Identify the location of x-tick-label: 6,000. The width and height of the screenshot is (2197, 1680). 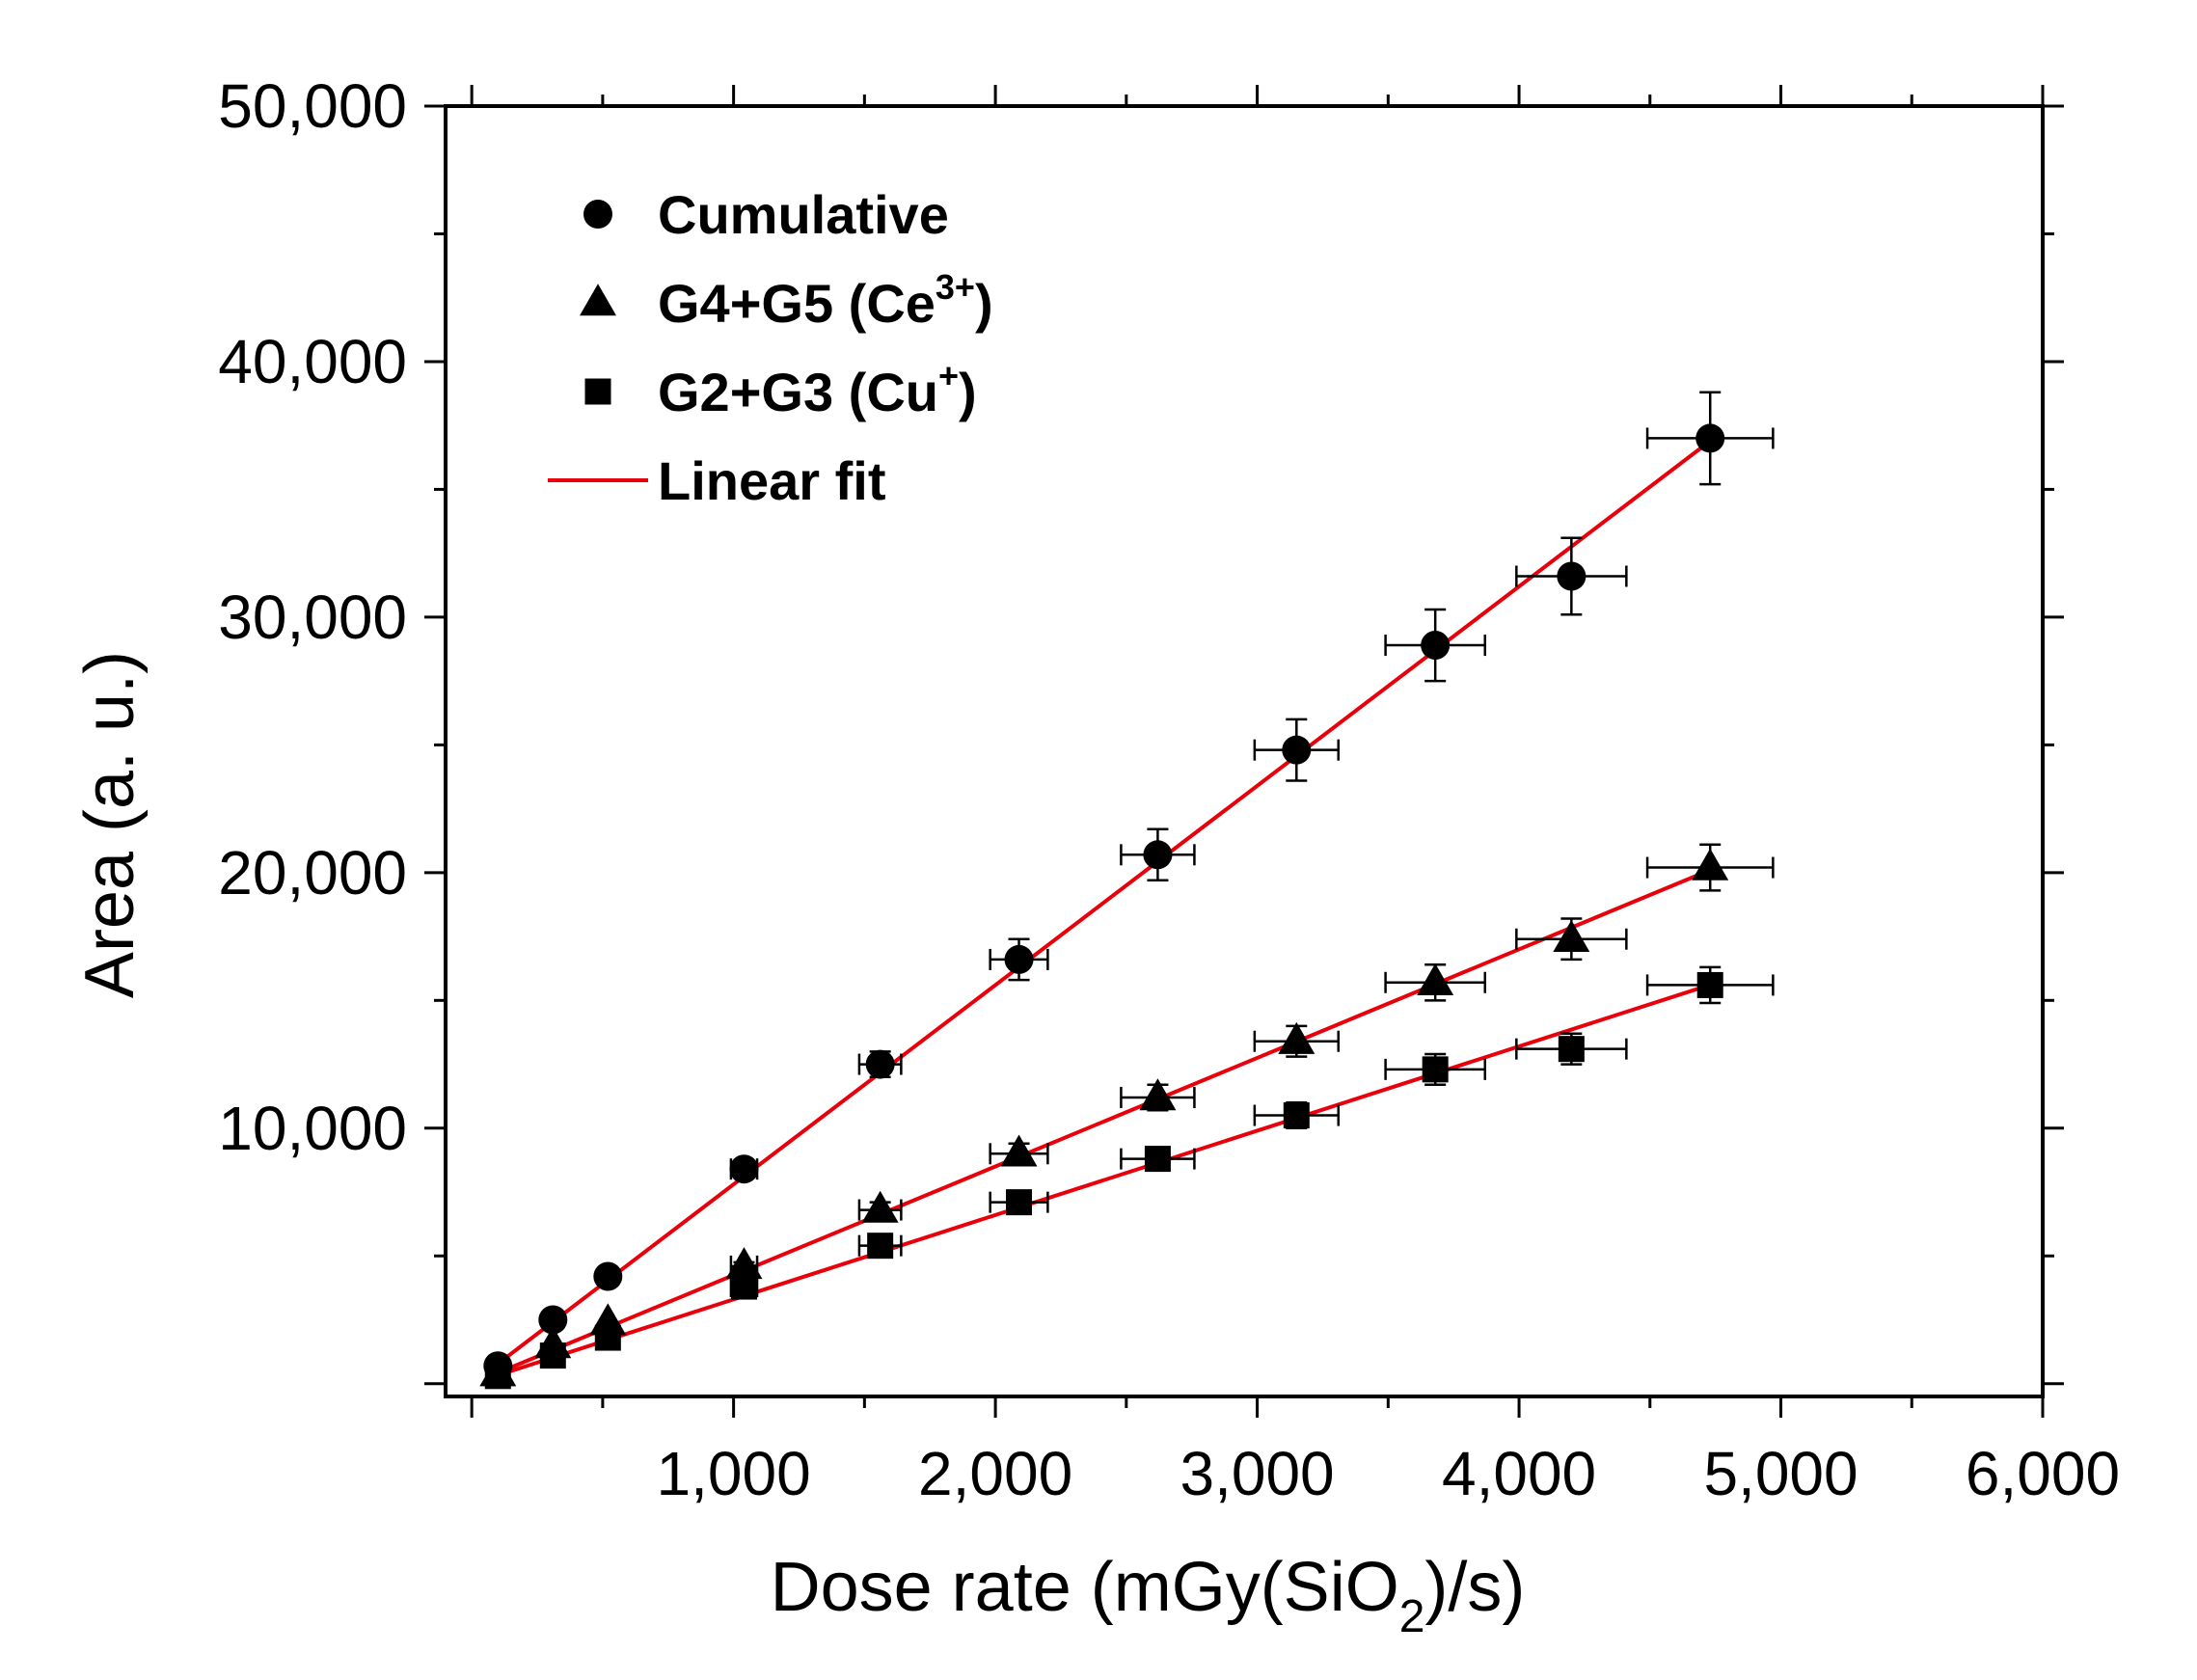
(2043, 1474).